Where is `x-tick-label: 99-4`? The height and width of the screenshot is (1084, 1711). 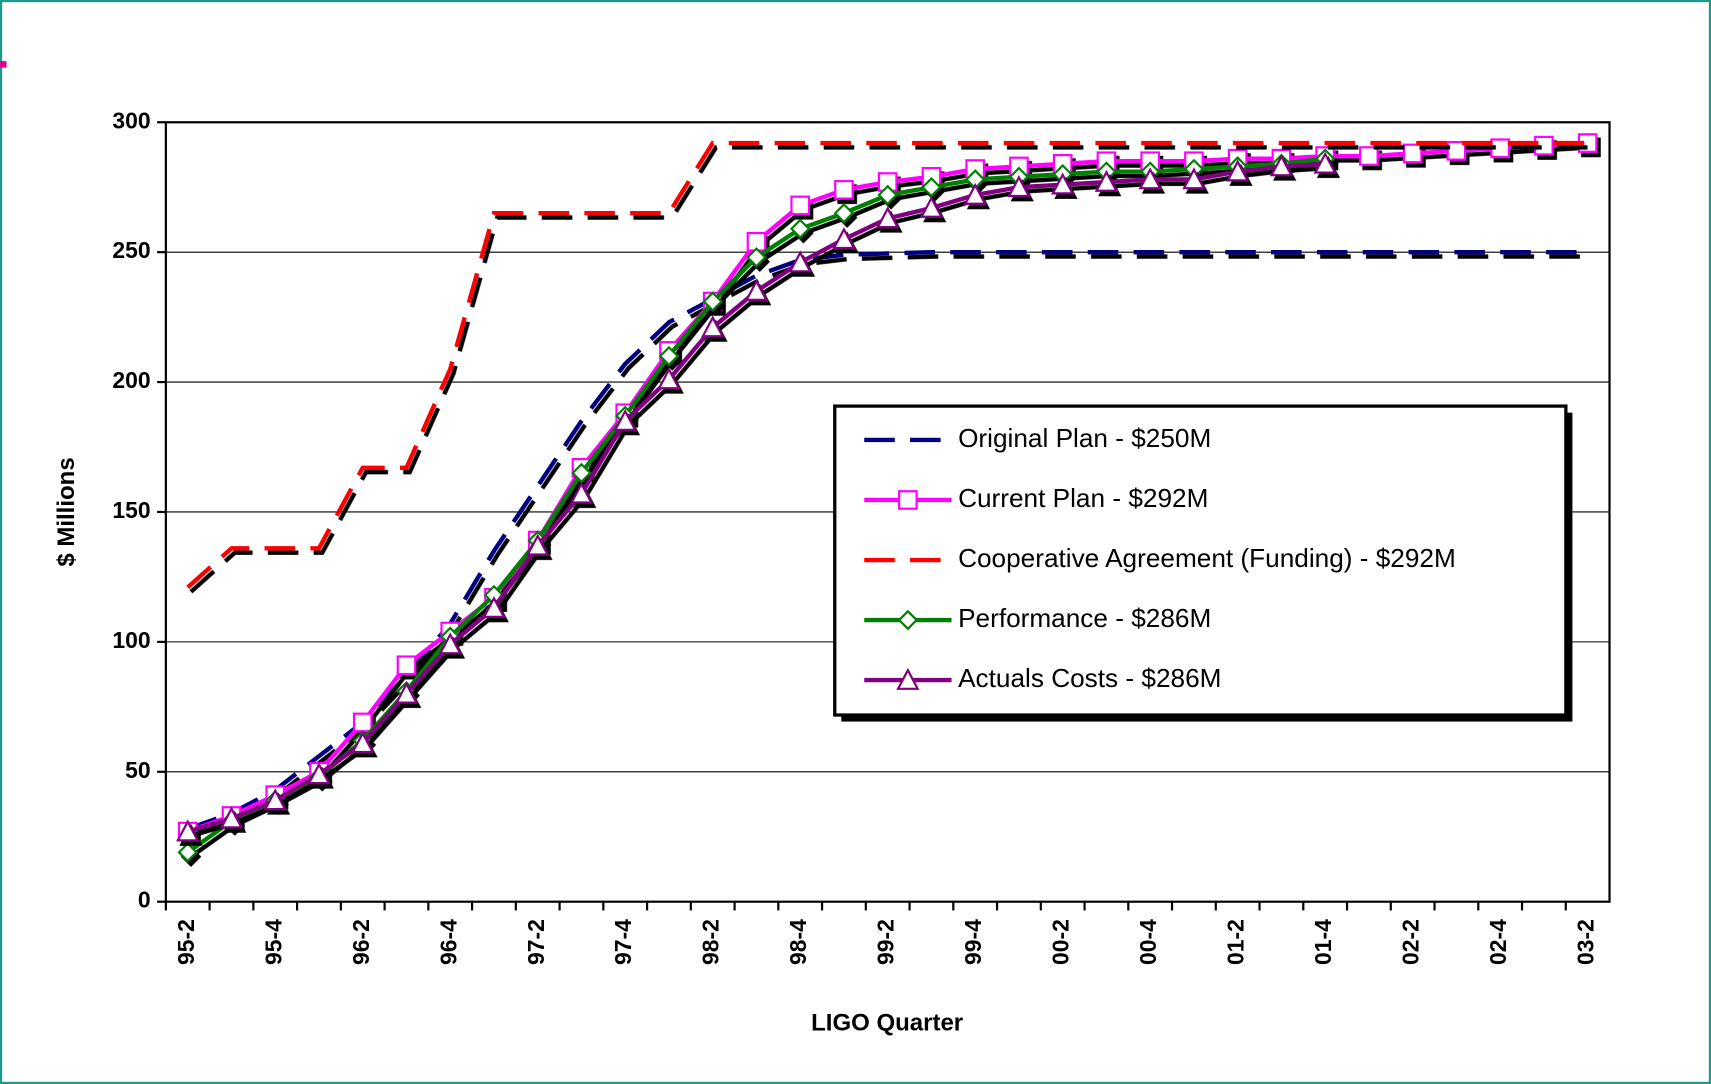 x-tick-label: 99-4 is located at coordinates (973, 942).